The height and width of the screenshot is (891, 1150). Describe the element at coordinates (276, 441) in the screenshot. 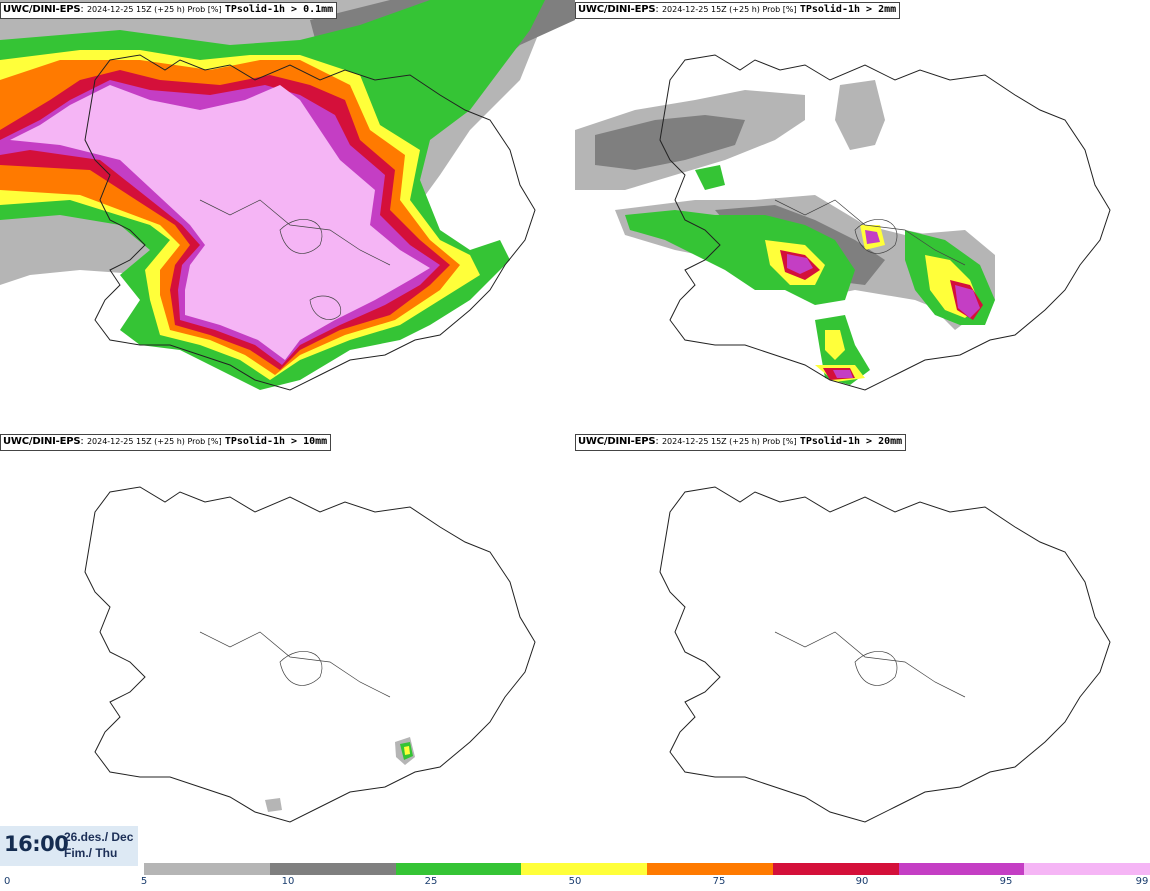

I see `threshold-label: TPsolid-1h > 10mm` at that location.